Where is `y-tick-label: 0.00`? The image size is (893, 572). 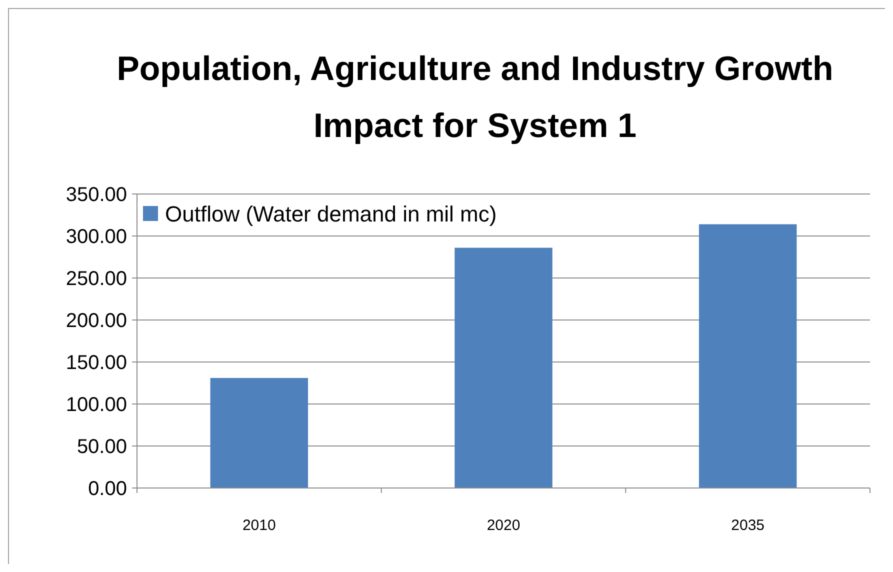
y-tick-label: 0.00 is located at coordinates (107, 489).